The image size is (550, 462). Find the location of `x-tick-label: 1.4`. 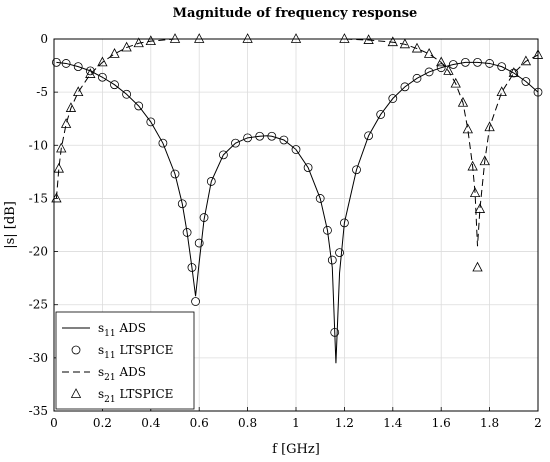

x-tick-label: 1.4 is located at coordinates (392, 423).